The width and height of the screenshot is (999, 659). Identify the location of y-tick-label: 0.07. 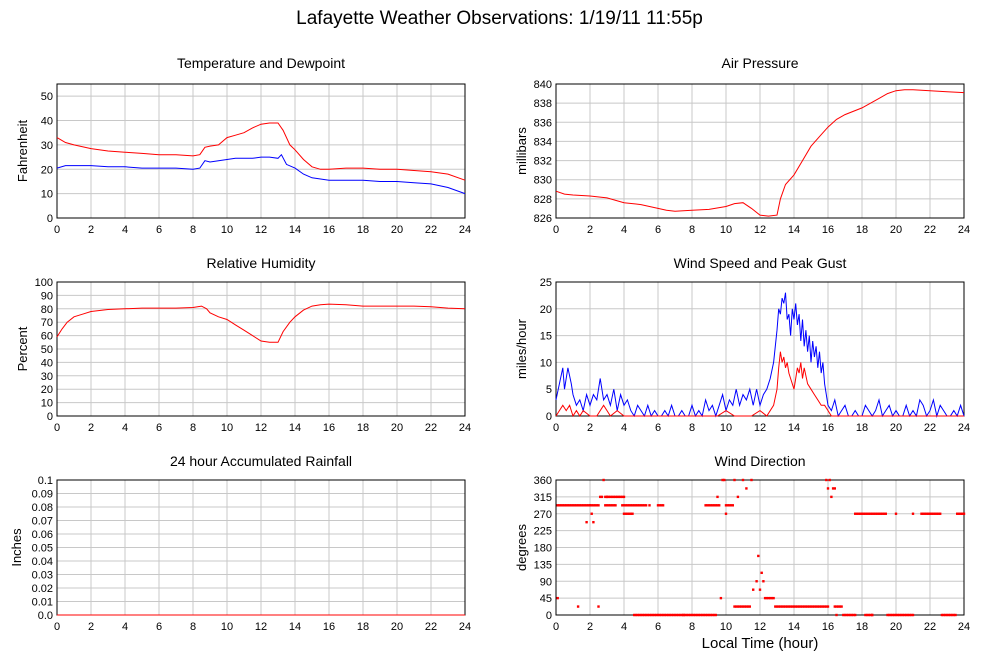
(42, 522).